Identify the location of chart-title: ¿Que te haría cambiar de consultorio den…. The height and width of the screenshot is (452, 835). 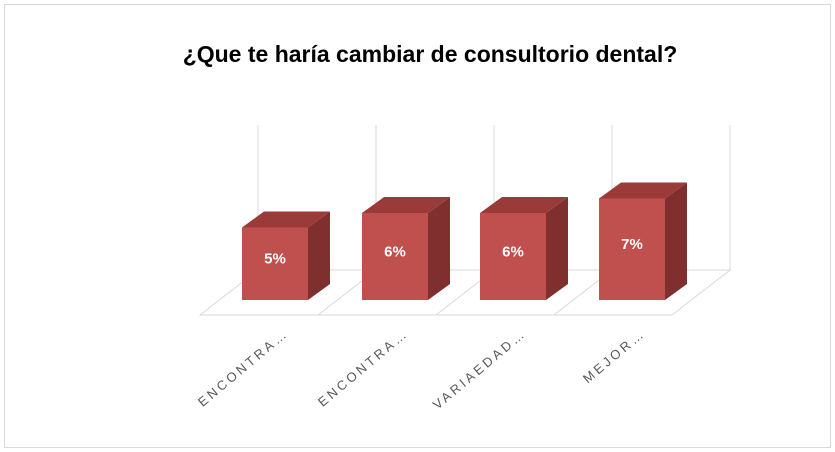
(430, 54).